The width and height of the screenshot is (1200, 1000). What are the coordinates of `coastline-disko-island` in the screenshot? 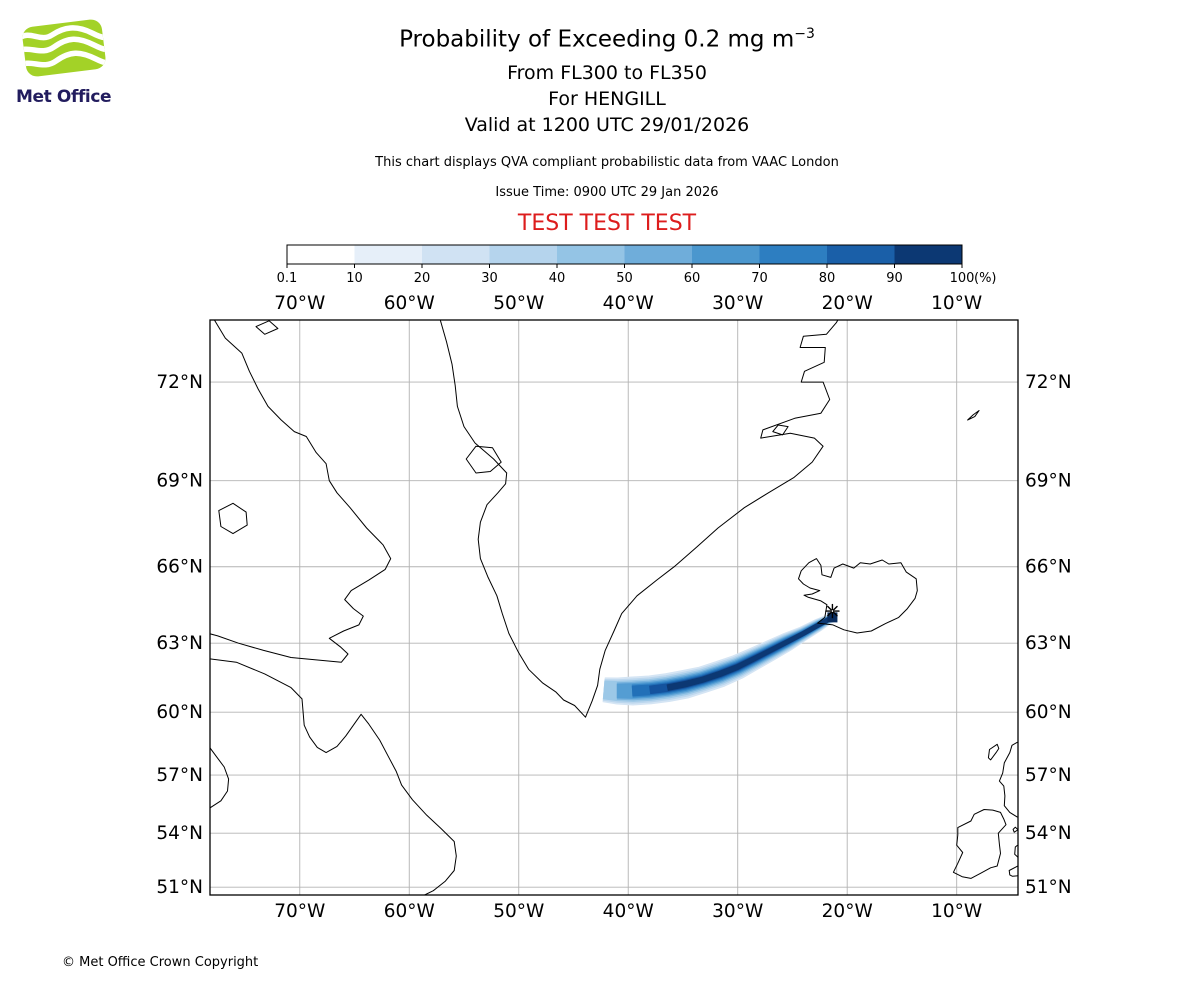 It's located at (483, 459).